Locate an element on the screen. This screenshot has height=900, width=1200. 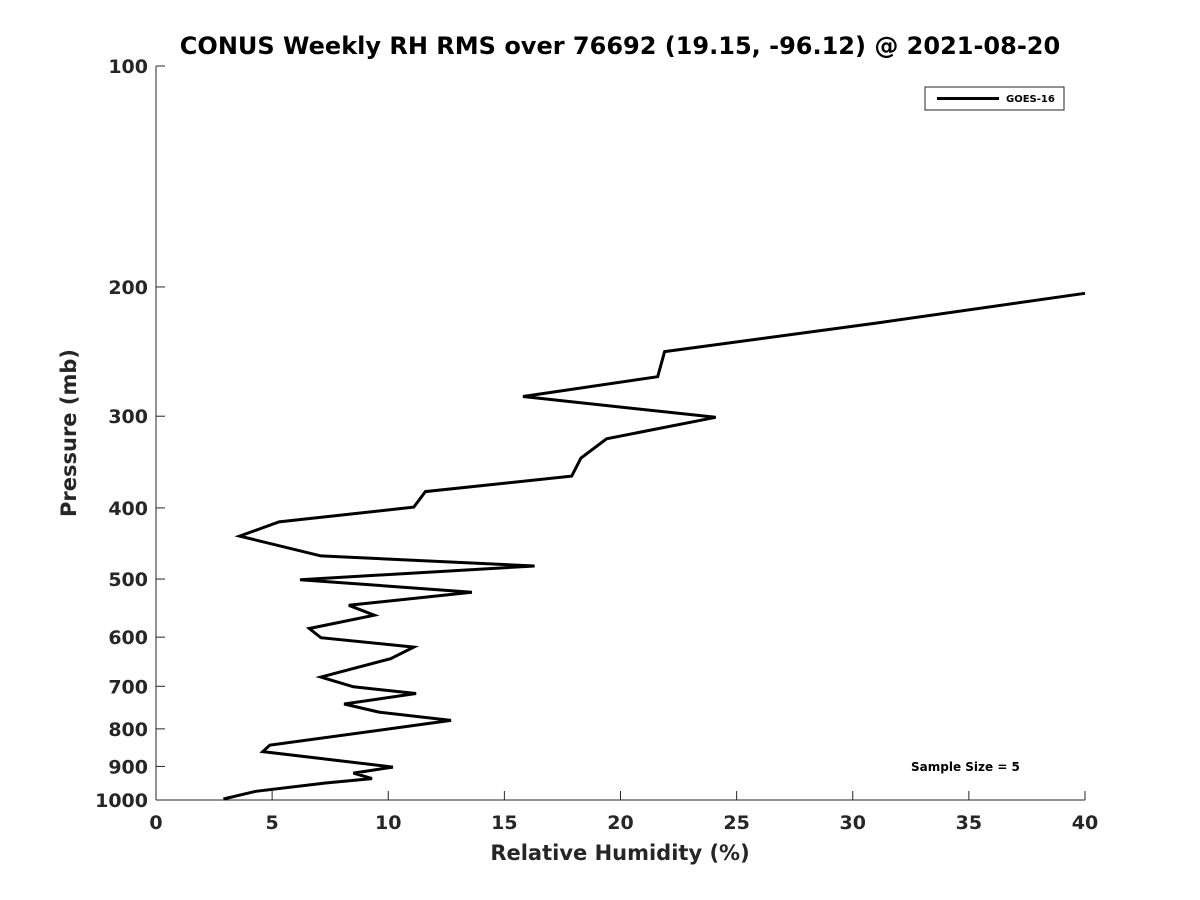
legend: GOES-16 is located at coordinates (994, 98).